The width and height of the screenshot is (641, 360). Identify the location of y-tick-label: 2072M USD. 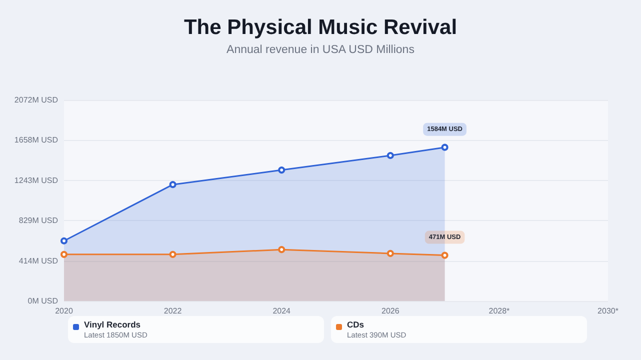
(36, 100).